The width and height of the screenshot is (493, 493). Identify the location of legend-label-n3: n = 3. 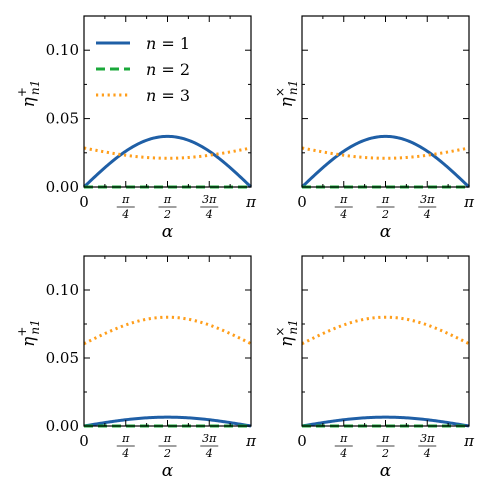
(168, 95).